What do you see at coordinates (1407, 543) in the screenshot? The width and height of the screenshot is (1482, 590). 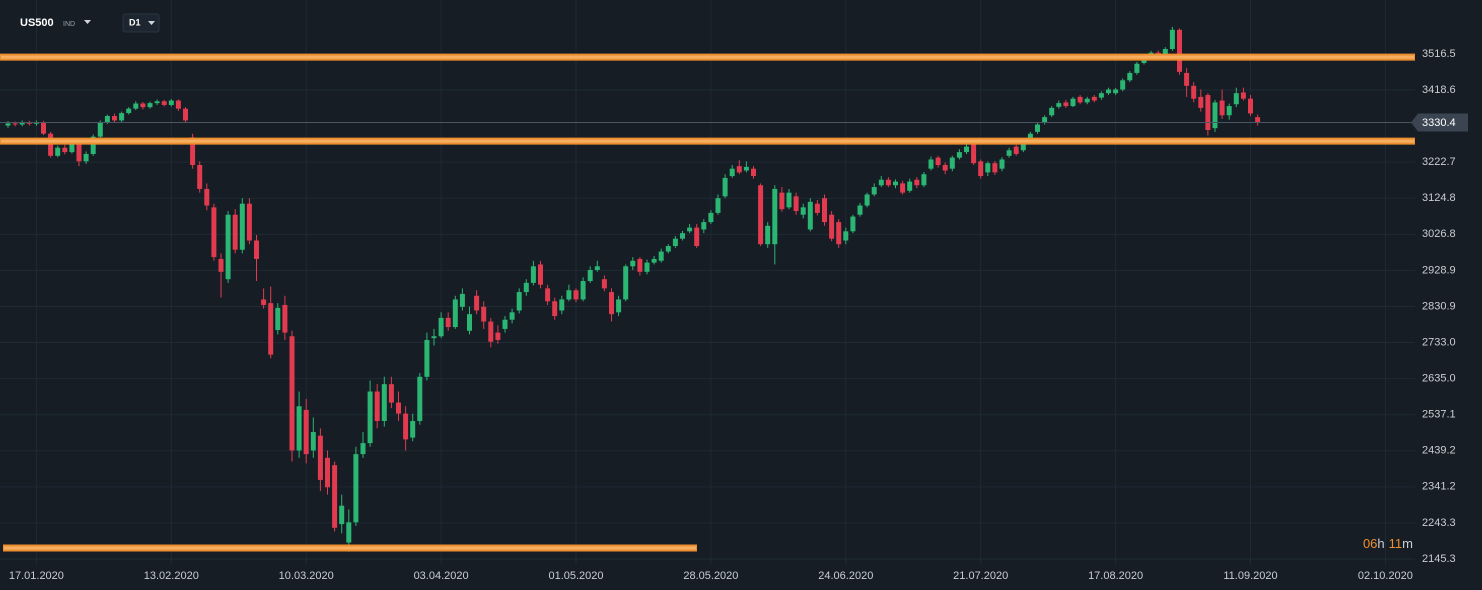 I see `countdown-minutes-unit: m` at bounding box center [1407, 543].